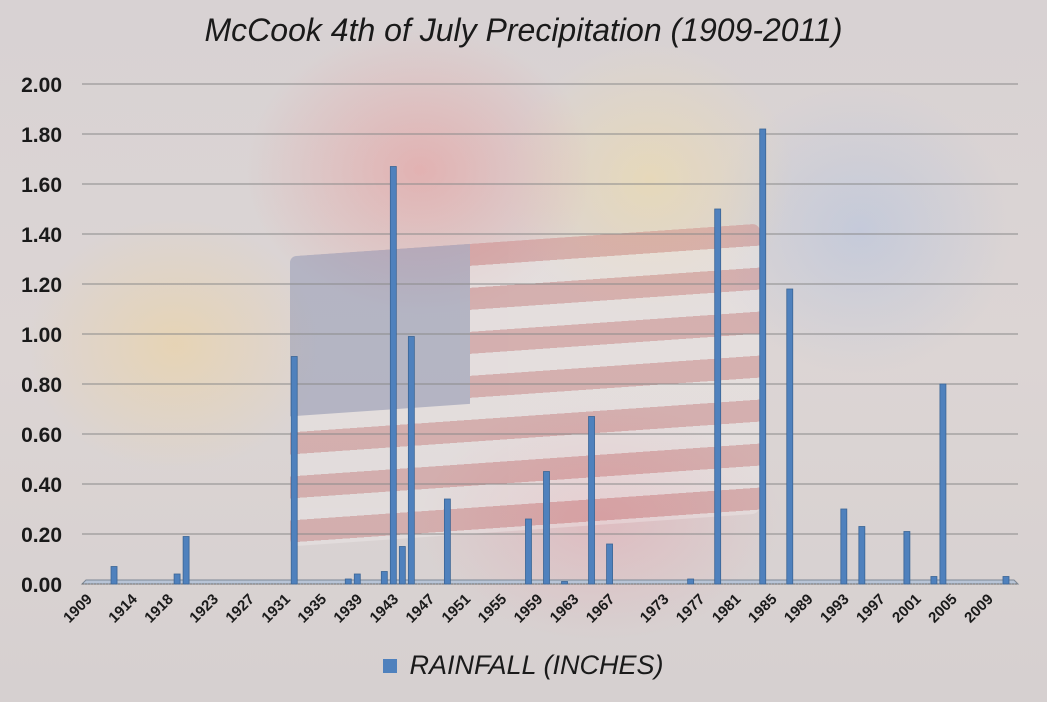  What do you see at coordinates (536, 665) in the screenshot?
I see `legend-label: RAINFALL (INCHES)` at bounding box center [536, 665].